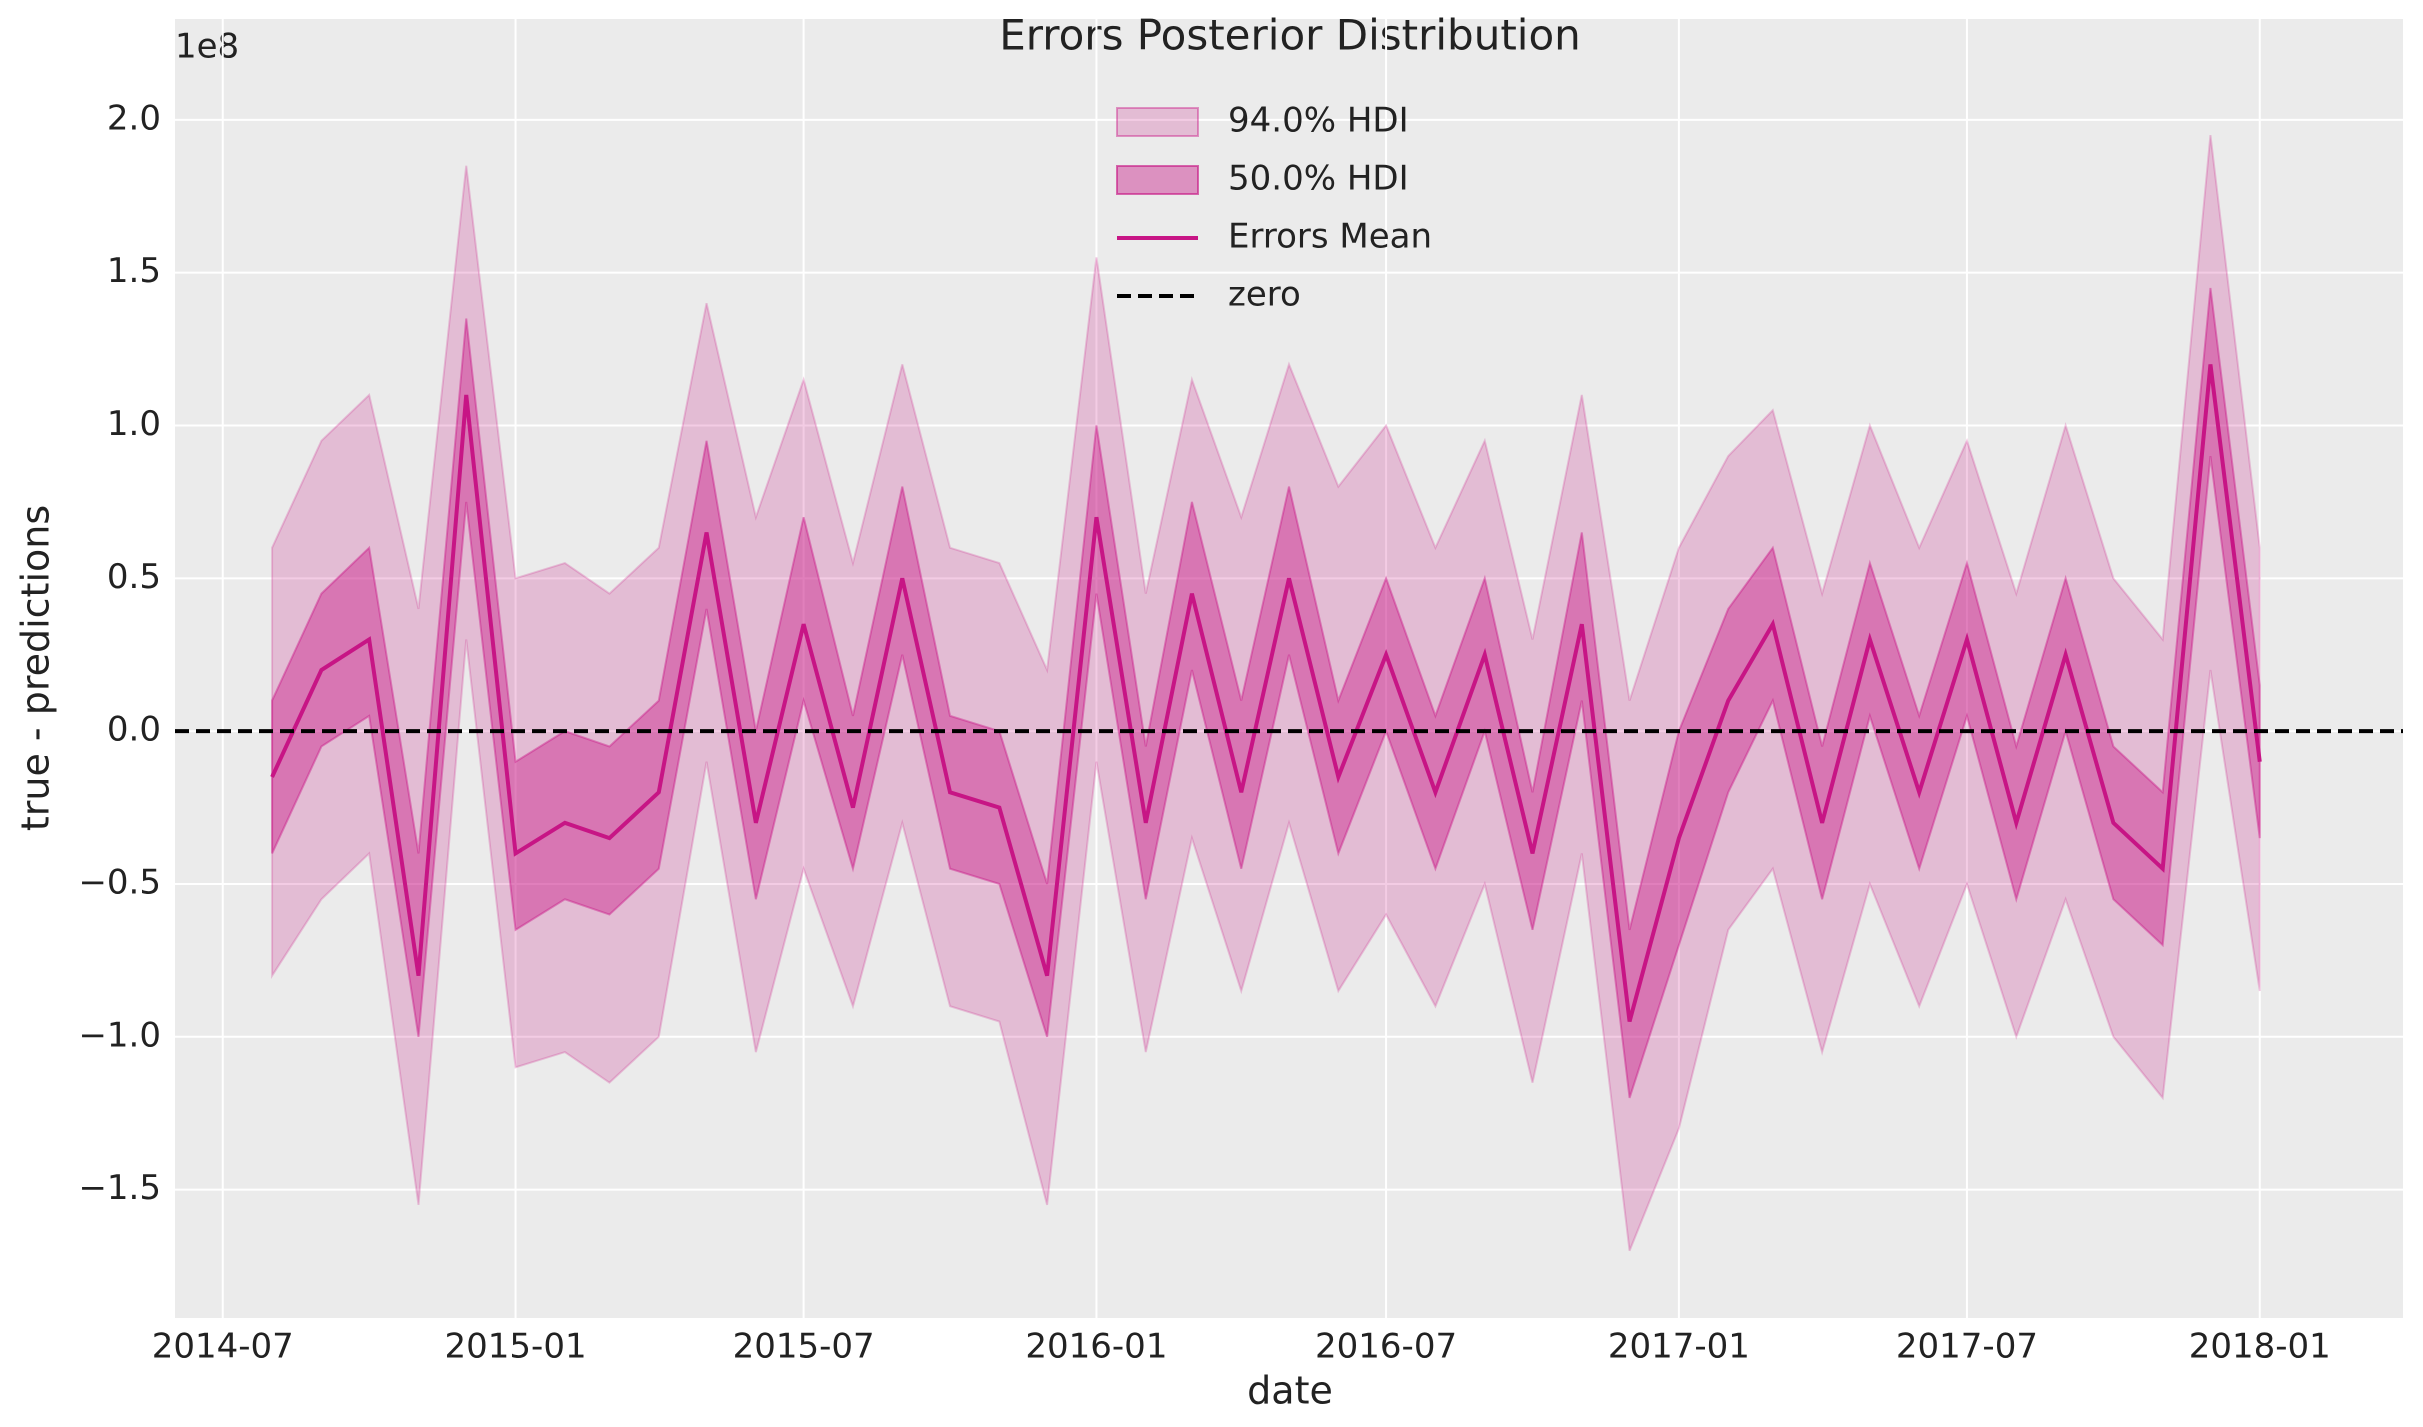  I want to click on legend-label: 50.0% HDI, so click(1318, 179).